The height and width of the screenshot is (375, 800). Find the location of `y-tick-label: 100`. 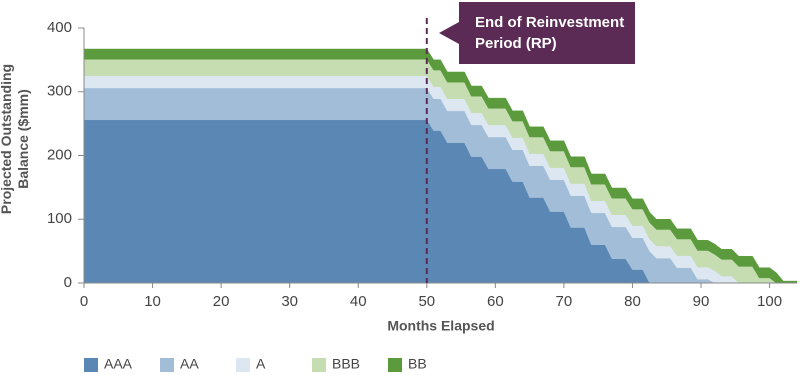

y-tick-label: 100 is located at coordinates (59, 218).